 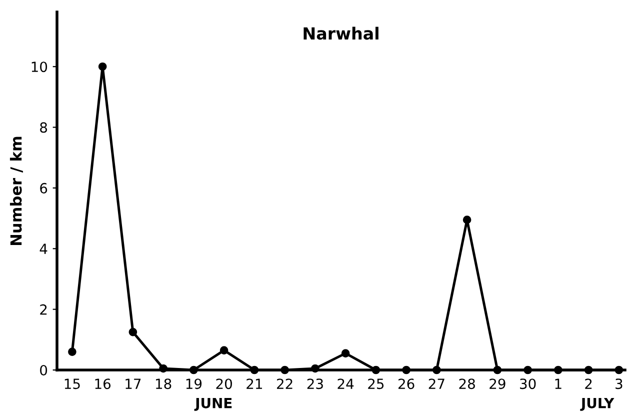 What do you see at coordinates (558, 383) in the screenshot?
I see `x-tick-label: 1` at bounding box center [558, 383].